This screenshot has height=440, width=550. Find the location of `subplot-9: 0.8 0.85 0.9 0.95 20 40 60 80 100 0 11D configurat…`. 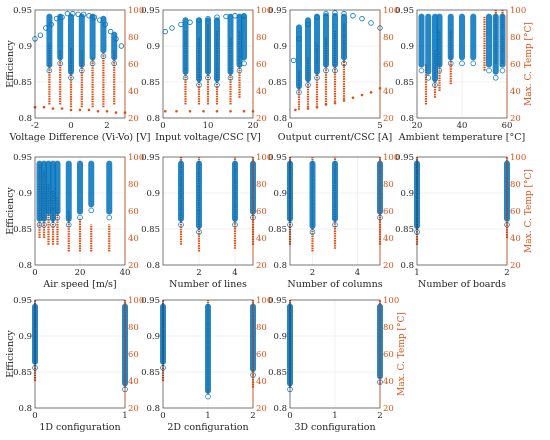

subplot-9: 0.8 0.85 0.9 0.95 20 40 60 80 100 0 11D configurat… is located at coordinates (74, 364).